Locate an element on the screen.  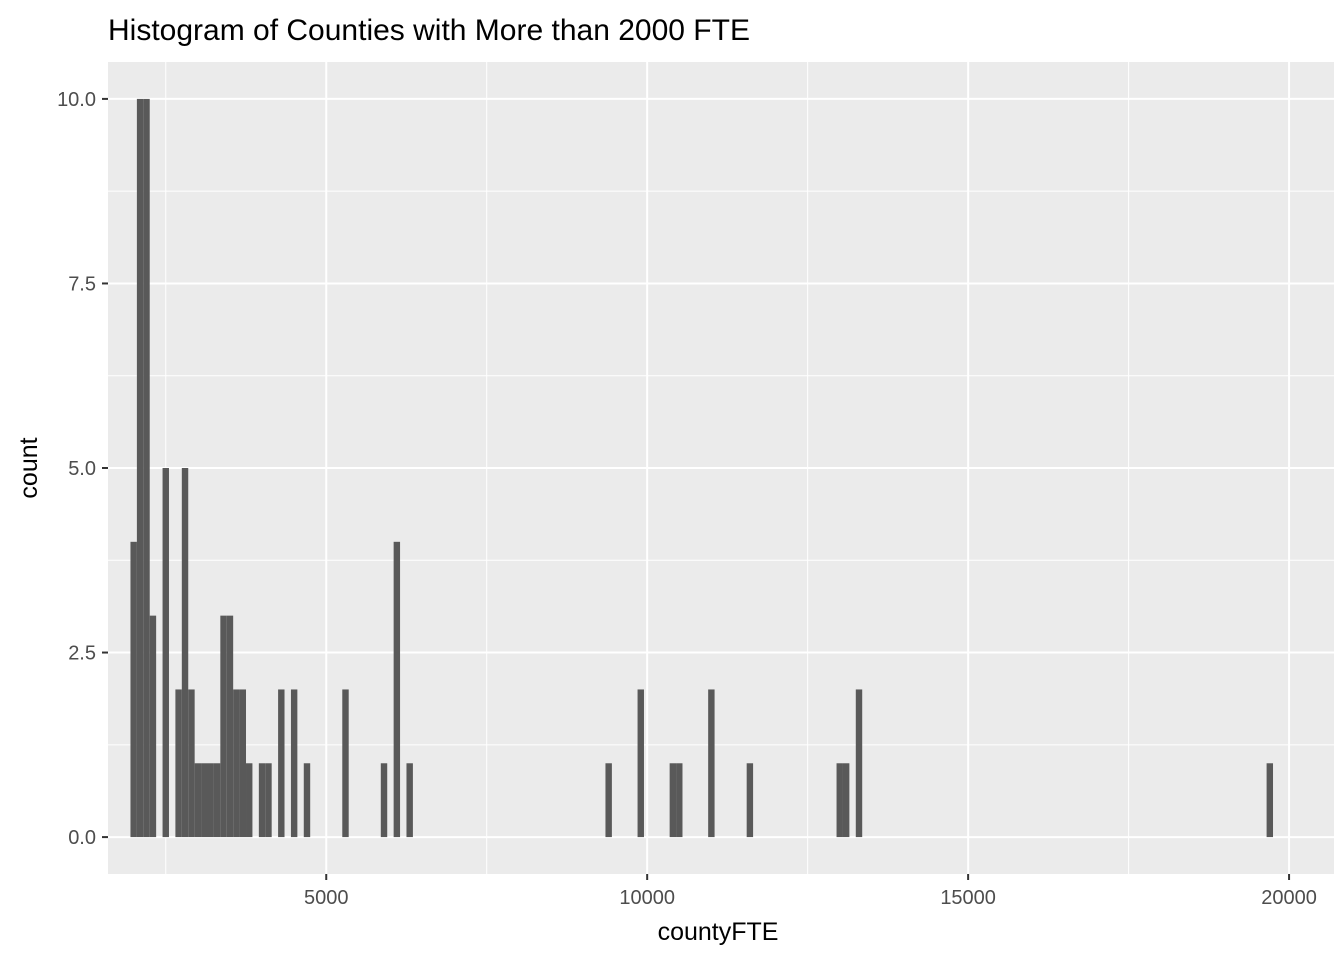
x-axis-title: countyFTE is located at coordinates (718, 932).